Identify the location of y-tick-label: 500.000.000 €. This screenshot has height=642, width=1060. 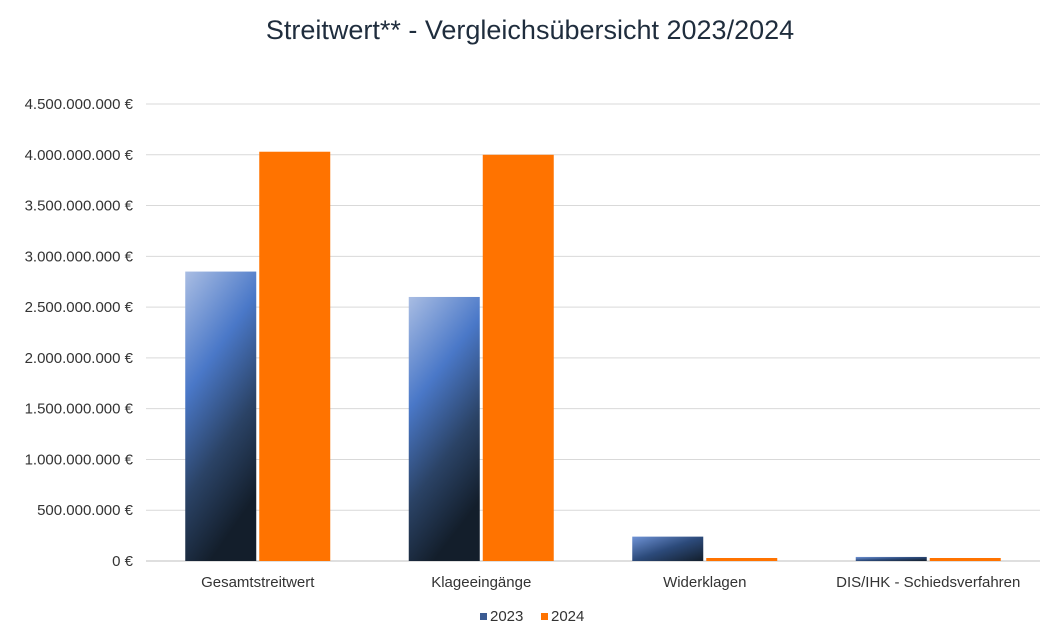
(85, 510).